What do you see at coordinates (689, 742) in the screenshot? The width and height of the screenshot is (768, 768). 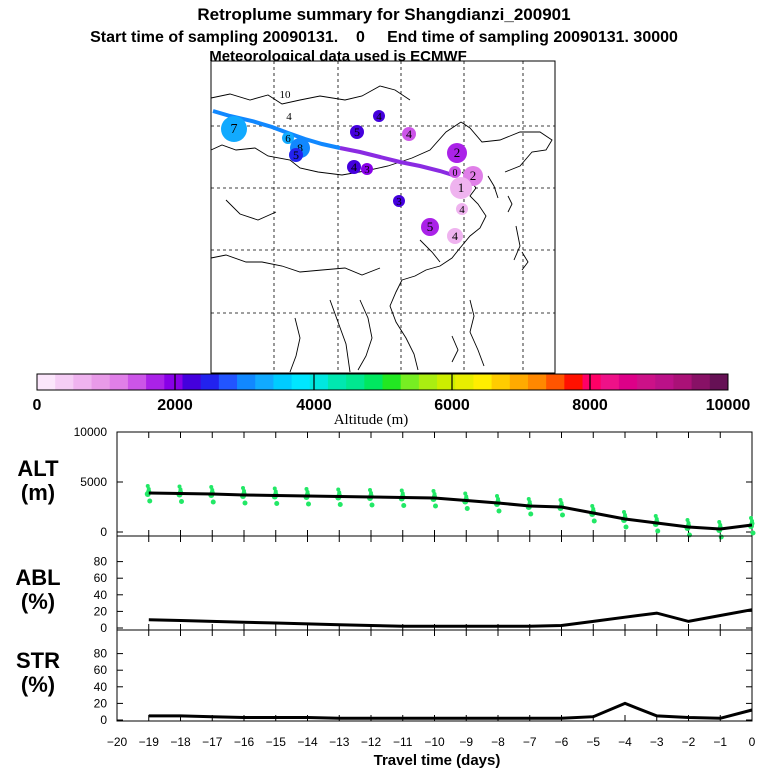 I see `x-tick-label: −2` at bounding box center [689, 742].